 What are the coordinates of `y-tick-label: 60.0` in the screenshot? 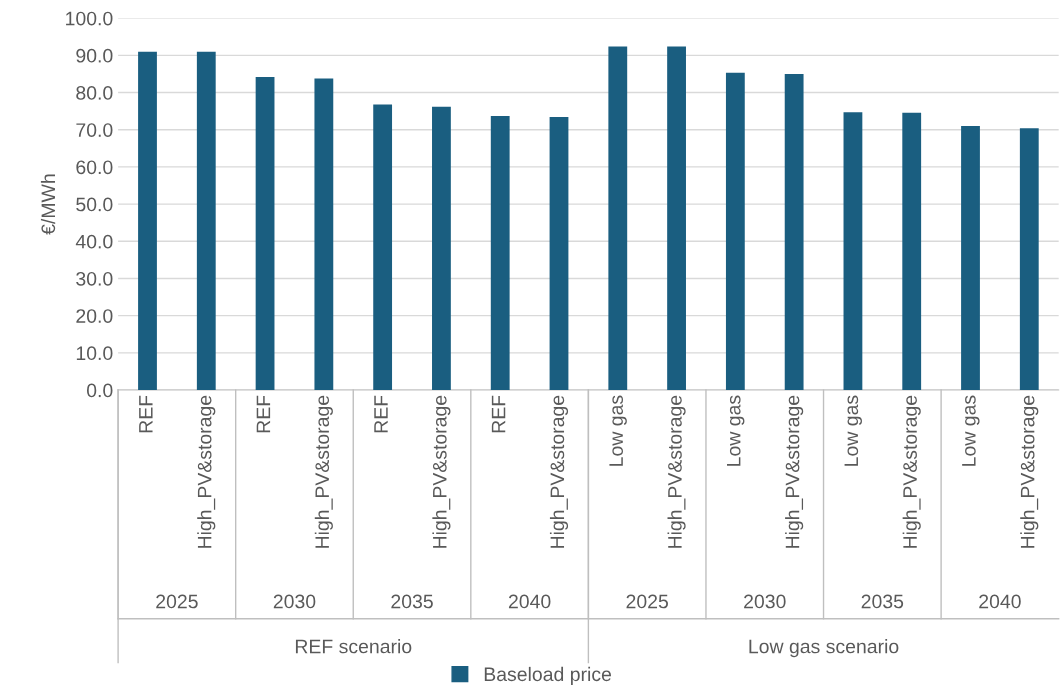 It's located at (94, 167).